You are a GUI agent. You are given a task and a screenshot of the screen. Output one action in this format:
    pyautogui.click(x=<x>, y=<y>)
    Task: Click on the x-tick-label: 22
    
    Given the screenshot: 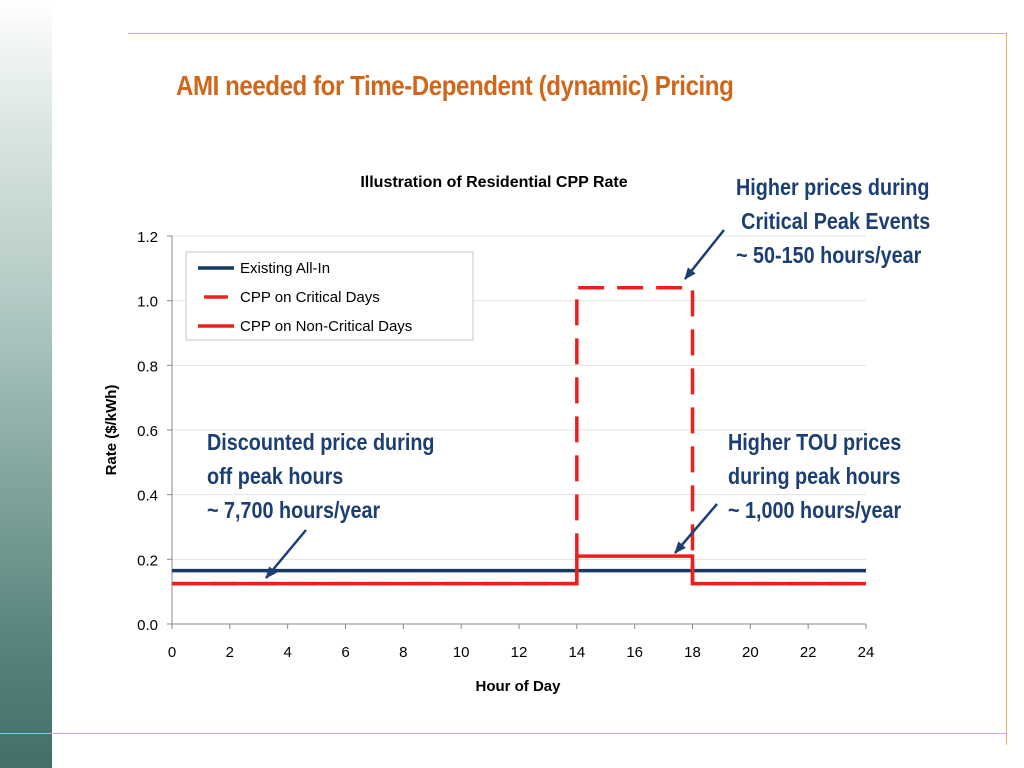 What is the action you would take?
    pyautogui.click(x=808, y=652)
    